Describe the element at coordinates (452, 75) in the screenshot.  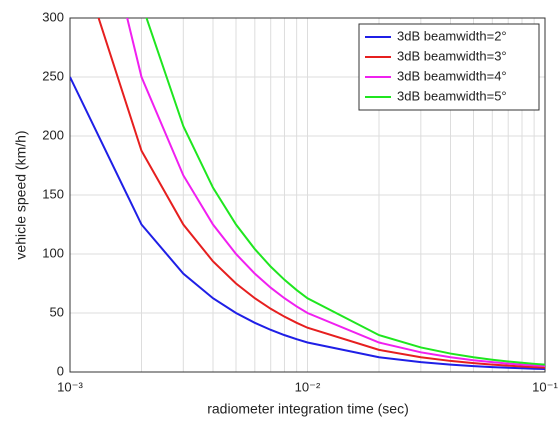
I see `legend-label: 3dB beamwidth=4°` at that location.